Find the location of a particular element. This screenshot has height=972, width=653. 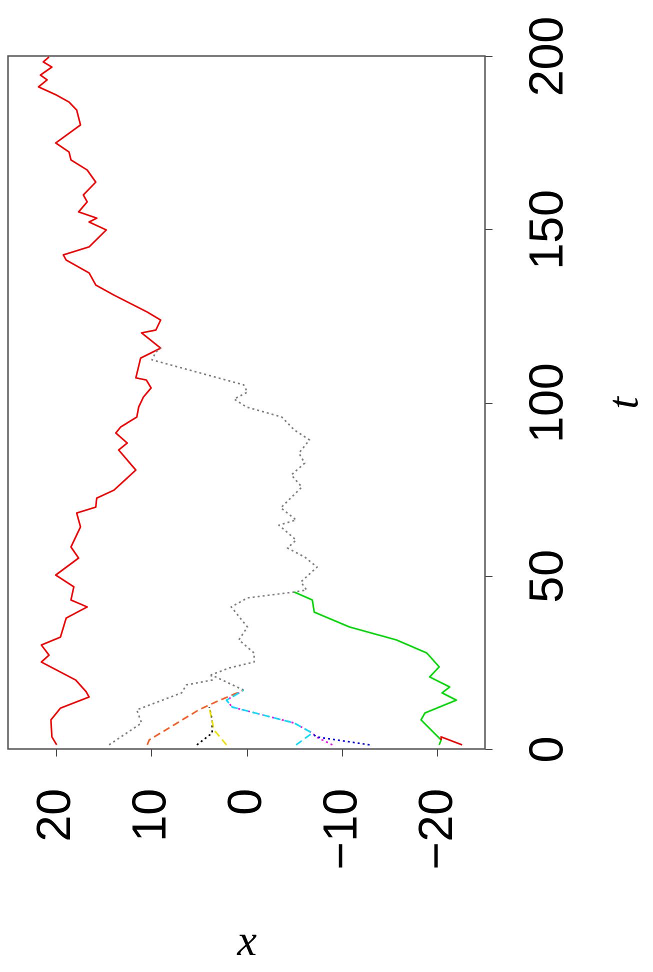

y-tick-label: 150 is located at coordinates (547, 230).